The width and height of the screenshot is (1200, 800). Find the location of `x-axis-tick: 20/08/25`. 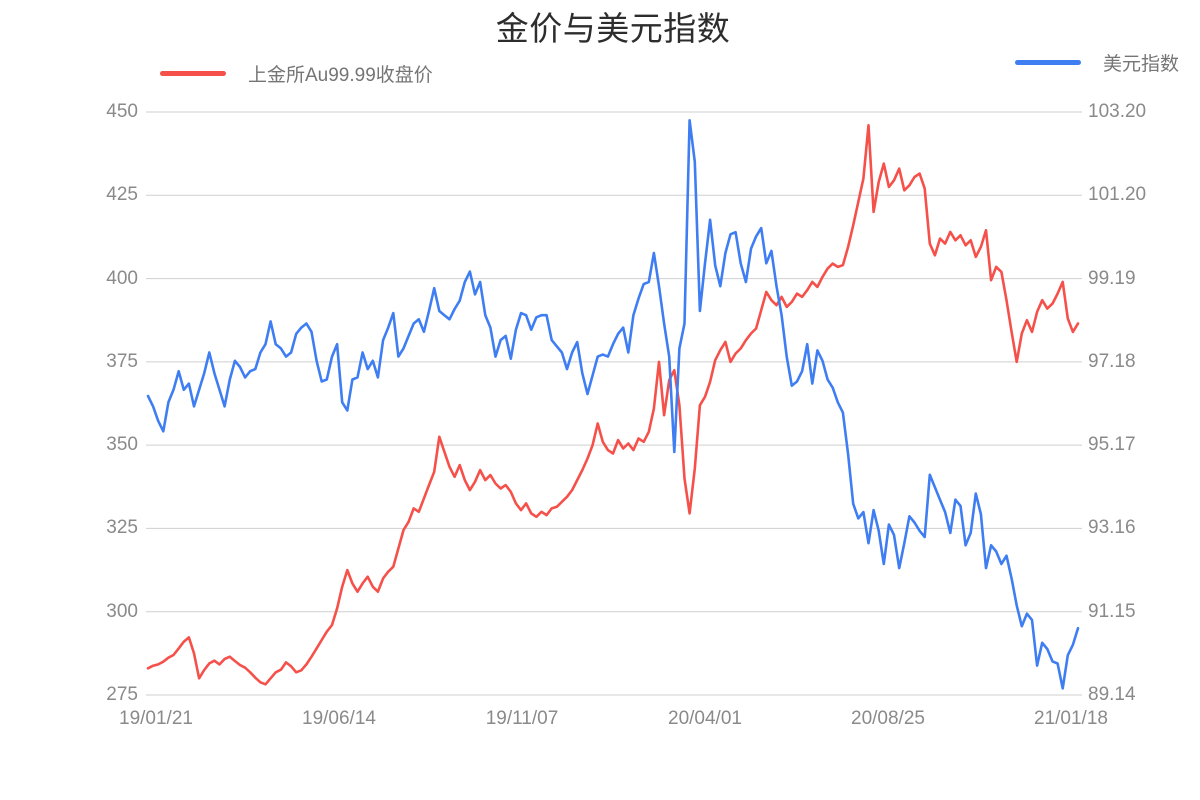

x-axis-tick: 20/08/25 is located at coordinates (888, 718).